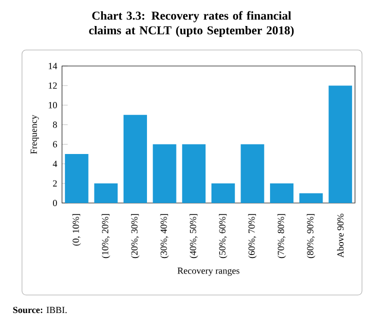  Describe the element at coordinates (53, 66) in the screenshot. I see `y-tick-label: 14` at that location.